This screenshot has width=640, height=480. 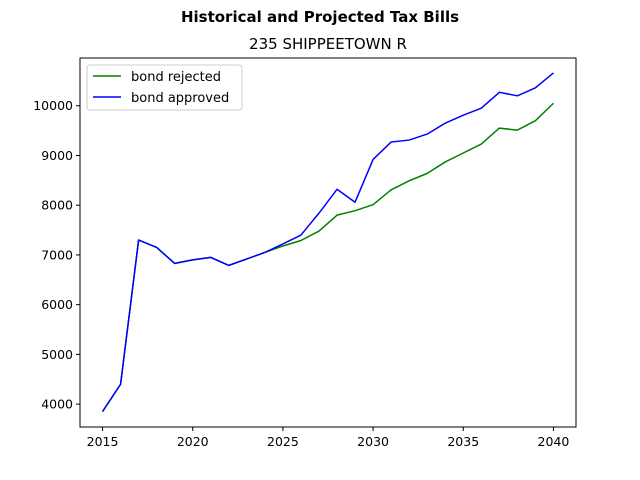 What do you see at coordinates (57, 304) in the screenshot?
I see `y-tick-label: 6000` at bounding box center [57, 304].